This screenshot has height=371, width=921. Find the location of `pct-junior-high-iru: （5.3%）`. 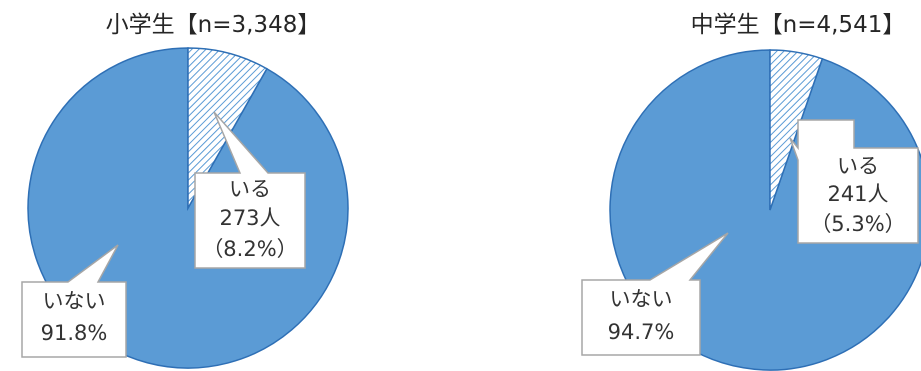

pct-junior-high-iru: （5.3%） is located at coordinates (857, 224).